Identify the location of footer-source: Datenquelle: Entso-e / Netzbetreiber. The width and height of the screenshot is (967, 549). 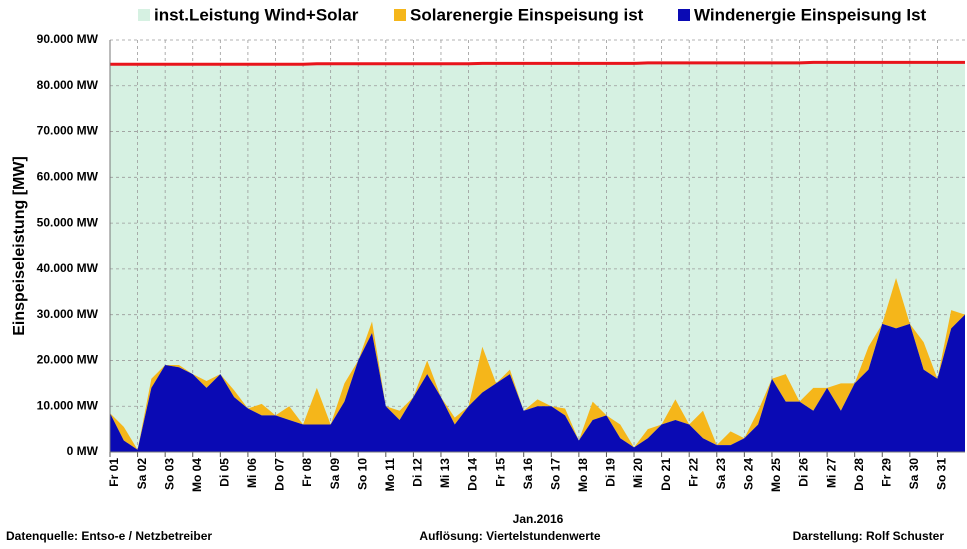
(109, 536).